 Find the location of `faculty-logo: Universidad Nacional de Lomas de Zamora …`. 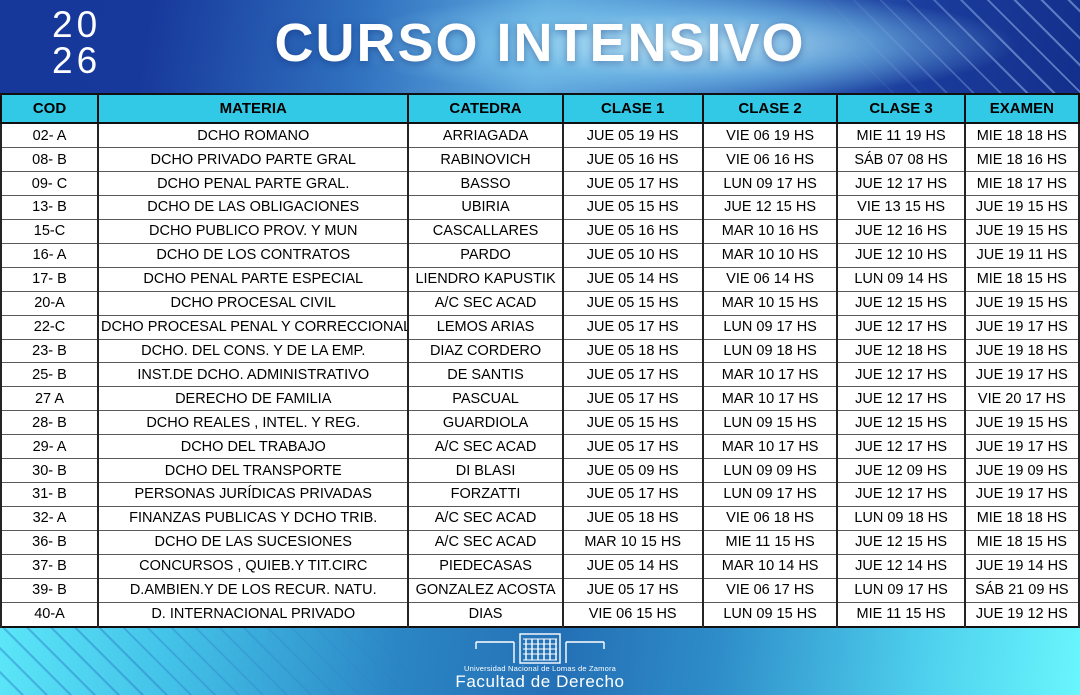

faculty-logo: Universidad Nacional de Lomas de Zamora … is located at coordinates (539, 661).